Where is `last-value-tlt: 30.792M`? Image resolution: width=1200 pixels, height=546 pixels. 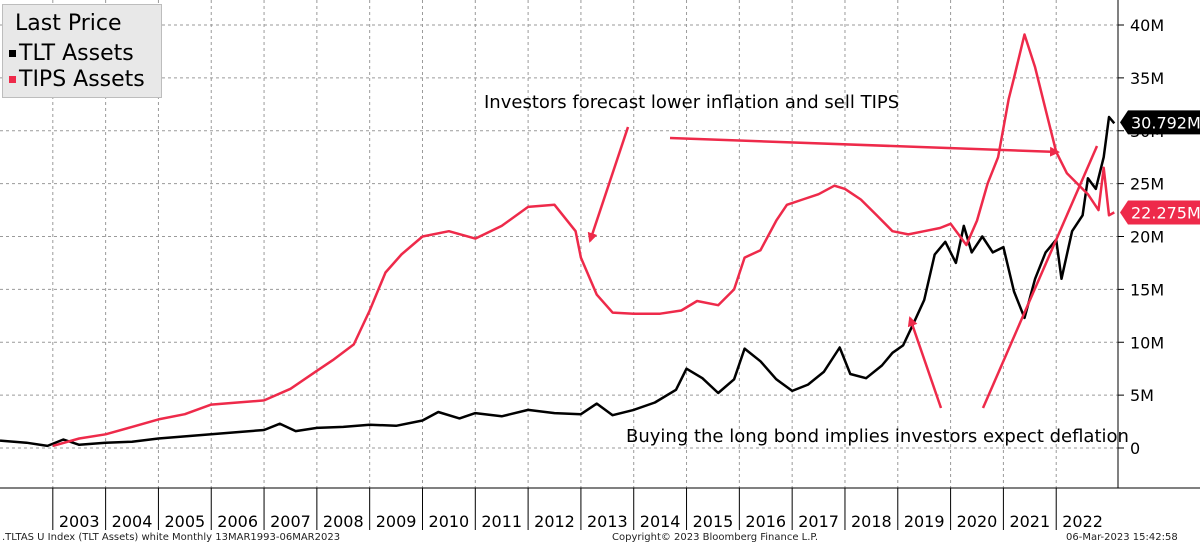 last-value-tlt: 30.792M is located at coordinates (1160, 122).